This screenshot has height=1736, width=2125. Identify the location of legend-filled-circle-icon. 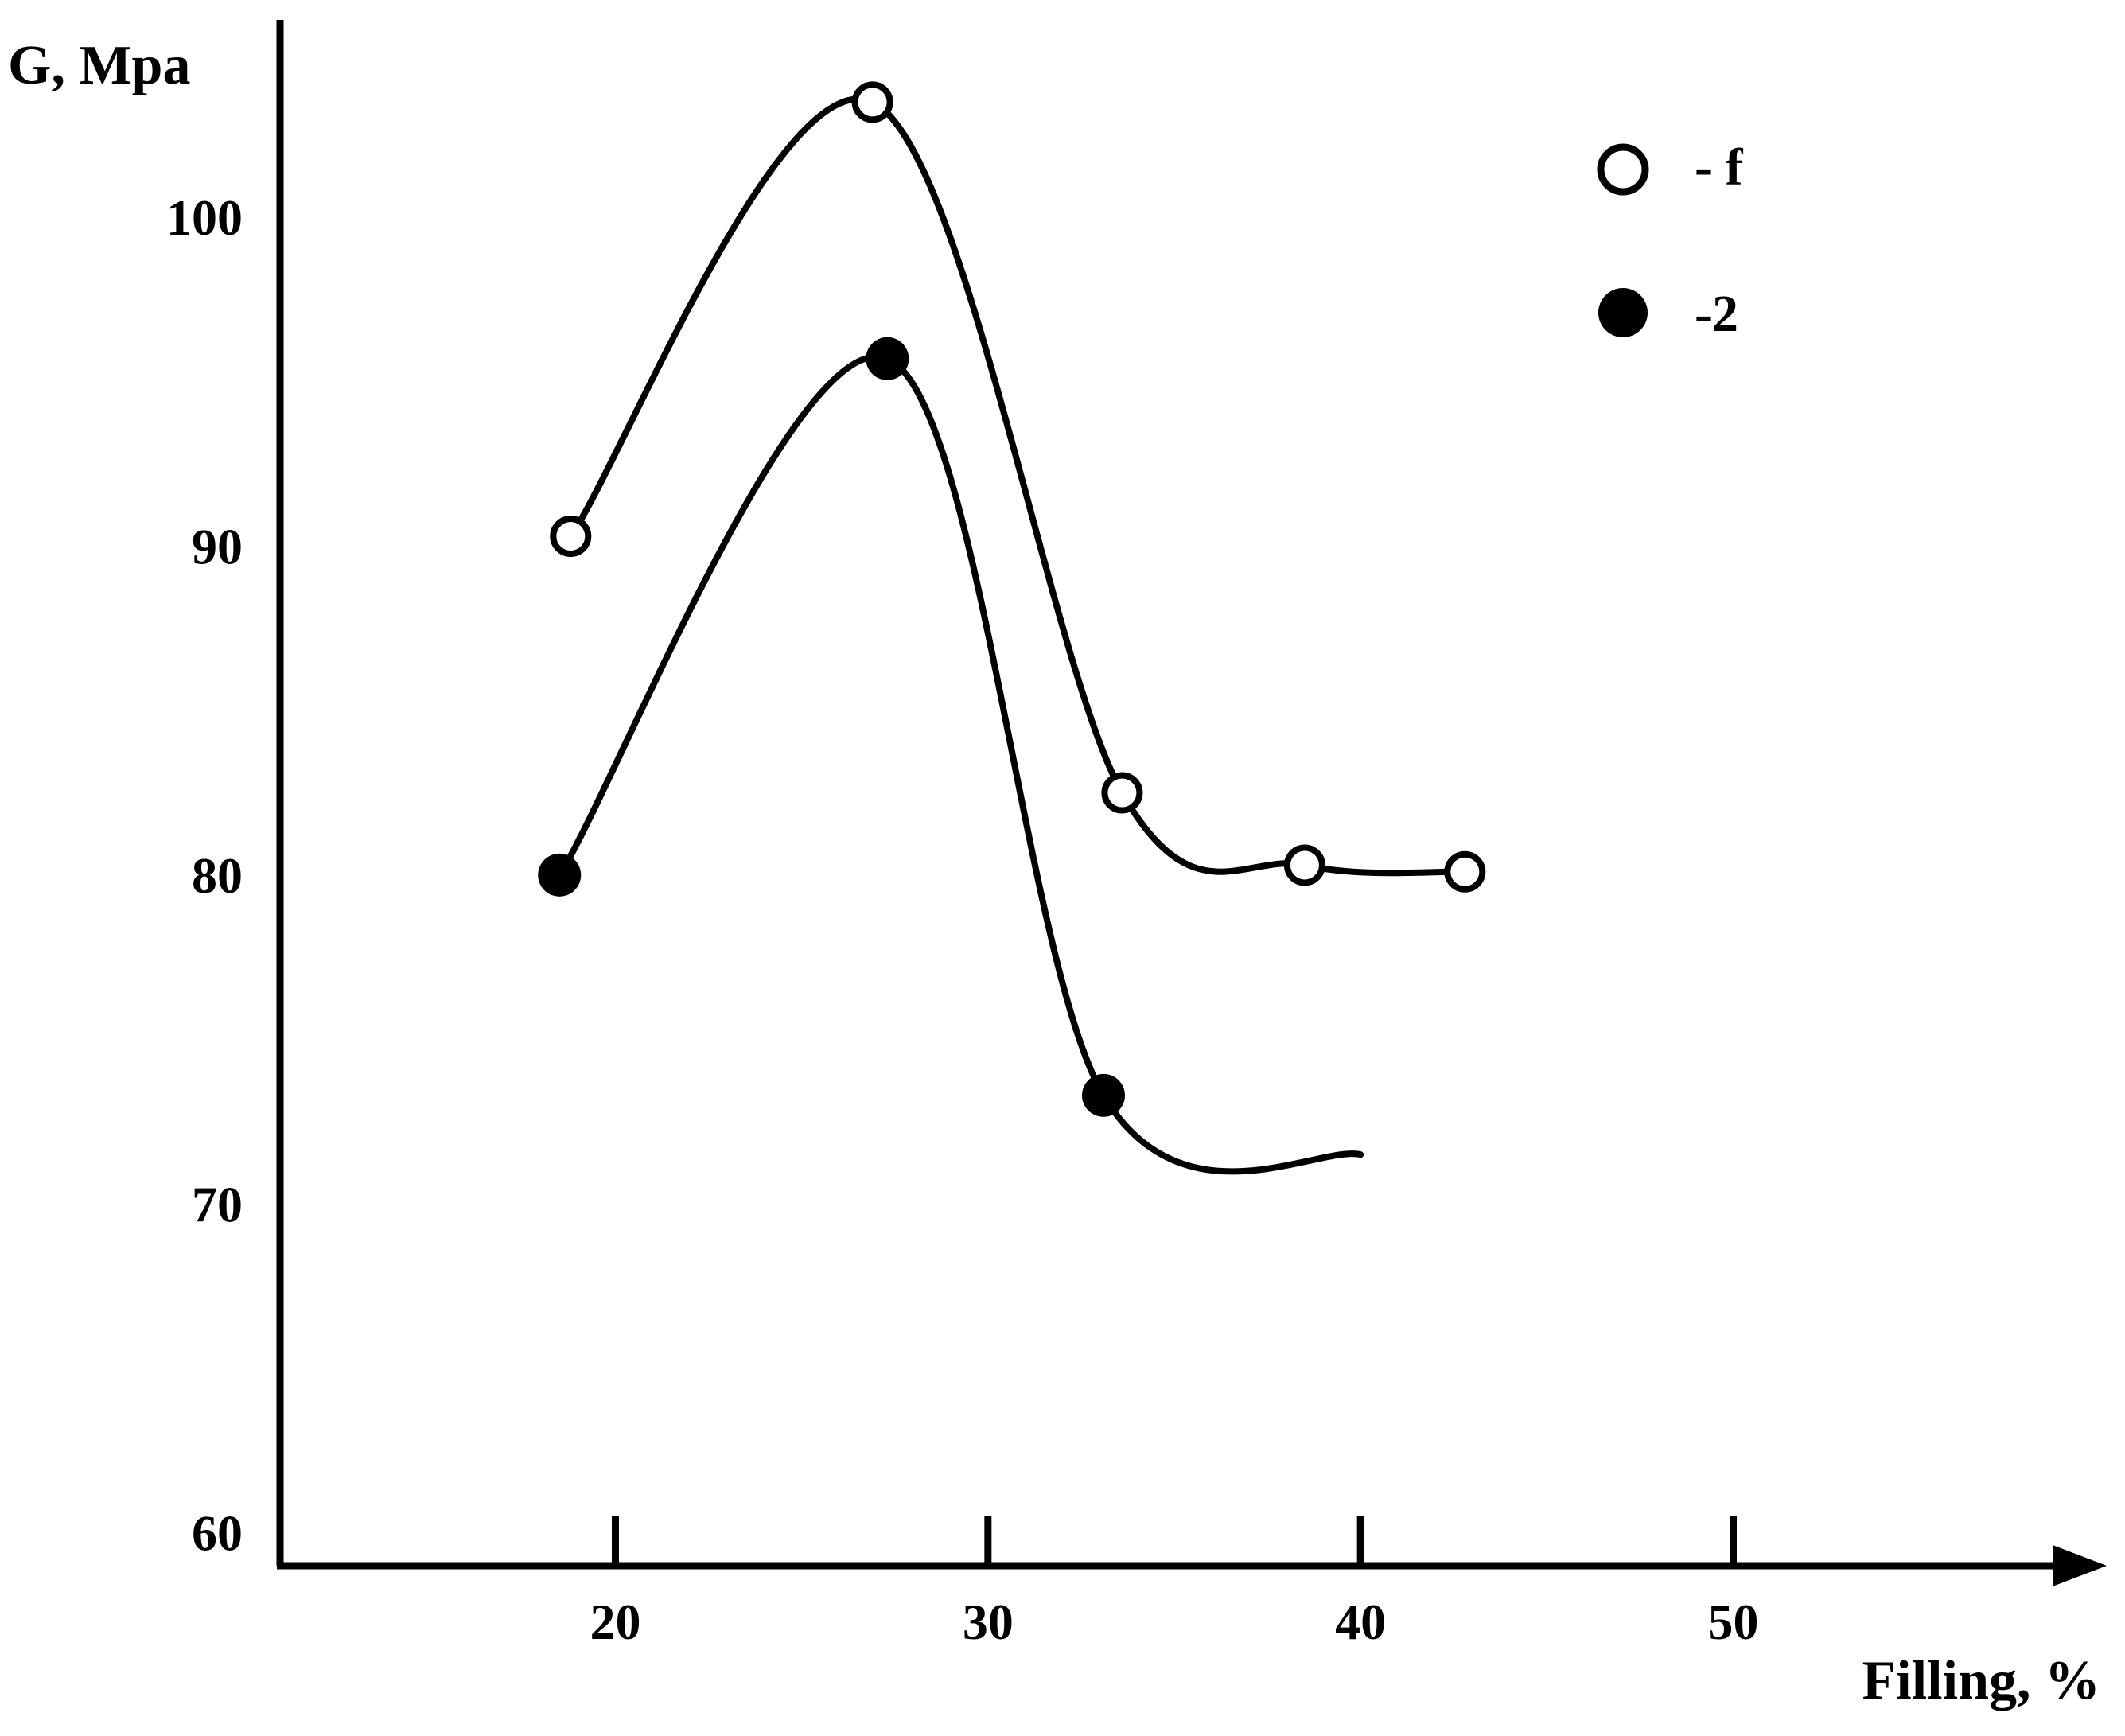
(1623, 312).